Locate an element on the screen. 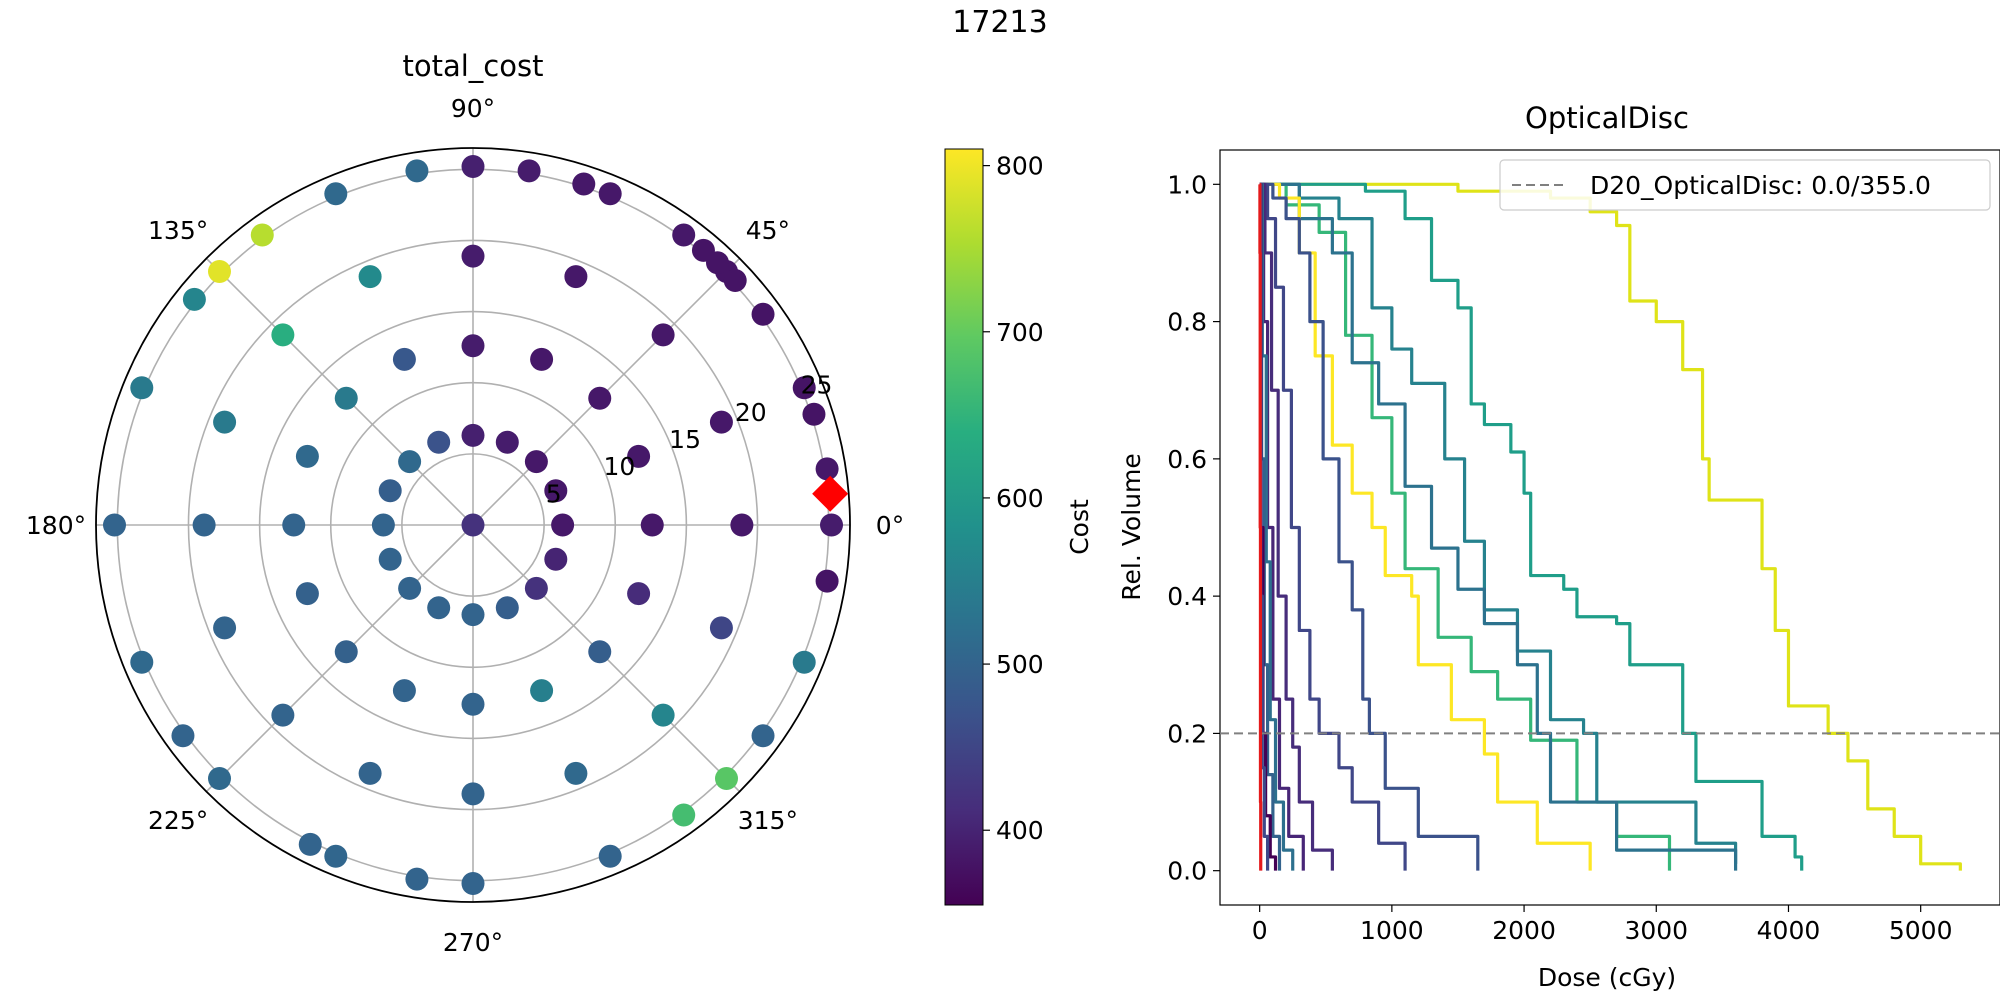 The height and width of the screenshot is (1000, 2000). y-tick-label: 0.4 is located at coordinates (1187, 596).